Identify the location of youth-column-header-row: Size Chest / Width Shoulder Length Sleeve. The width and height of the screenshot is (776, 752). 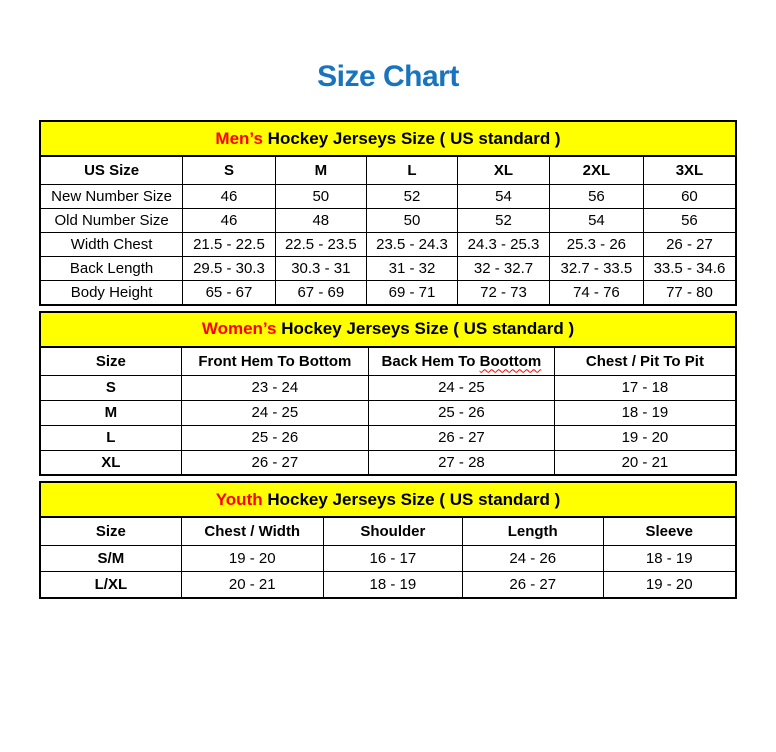
(388, 531).